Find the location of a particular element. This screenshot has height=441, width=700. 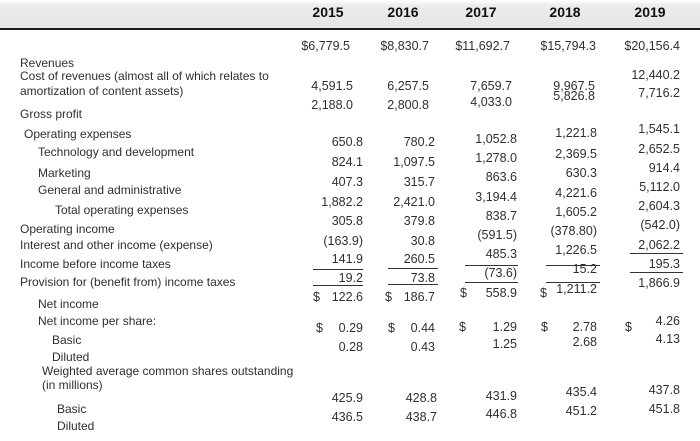

interest-other-2017: (591.5) is located at coordinates (497, 235).